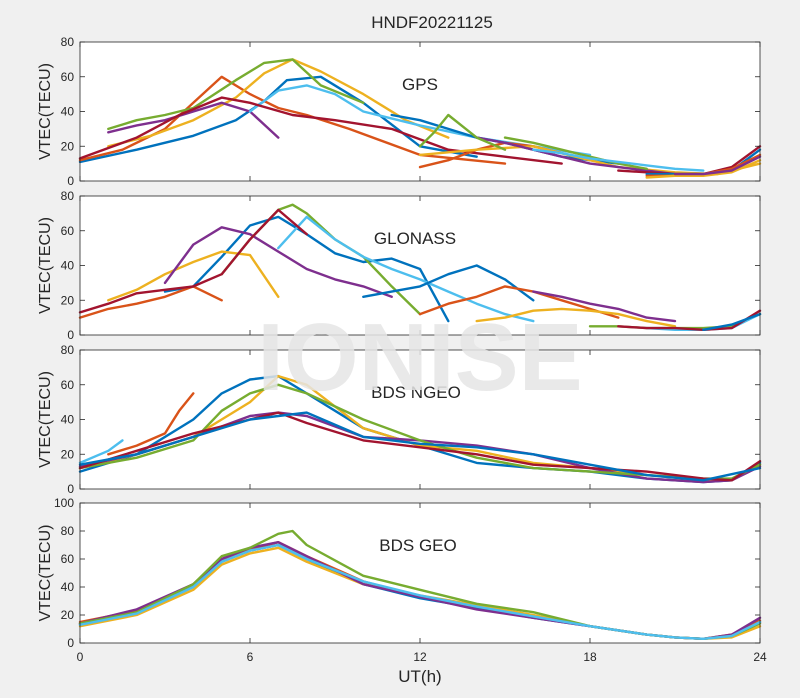 This screenshot has width=800, height=698. I want to click on x-tick-label: 24, so click(760, 657).